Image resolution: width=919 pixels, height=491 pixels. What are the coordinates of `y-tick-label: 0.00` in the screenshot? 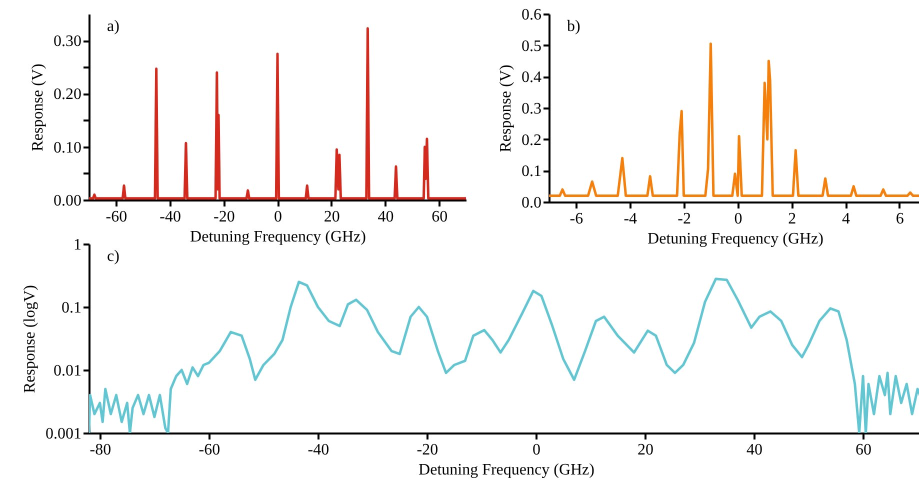 It's located at (68, 201).